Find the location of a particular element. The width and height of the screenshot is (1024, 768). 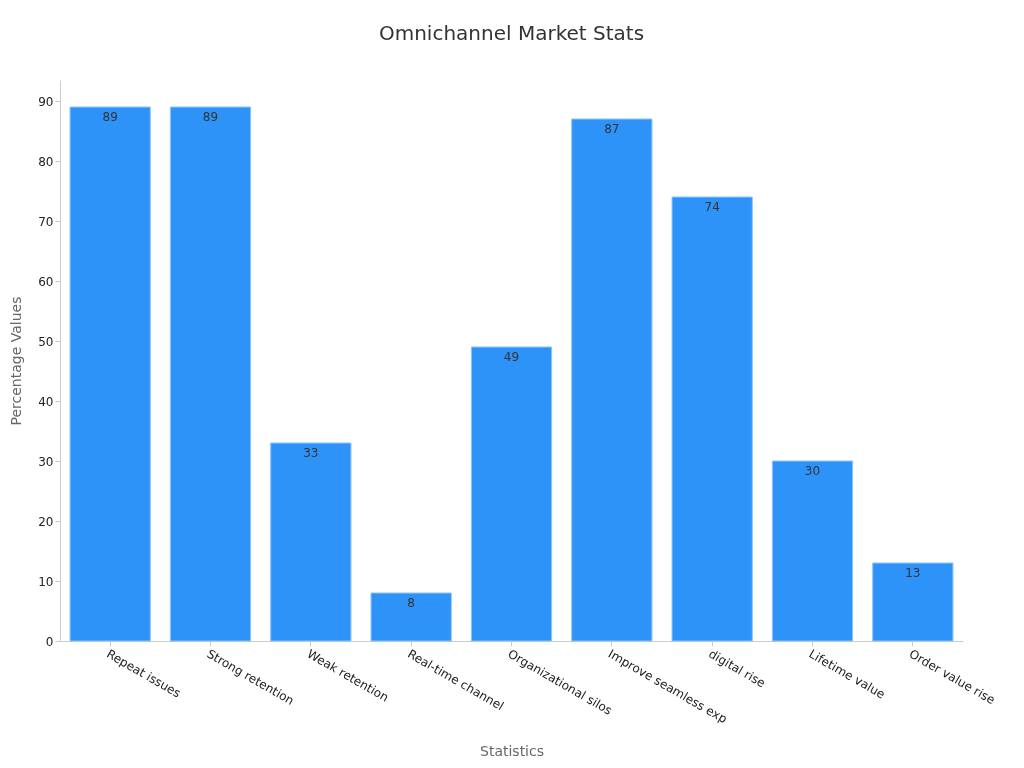

y-tick-label: 20 is located at coordinates (46, 521).